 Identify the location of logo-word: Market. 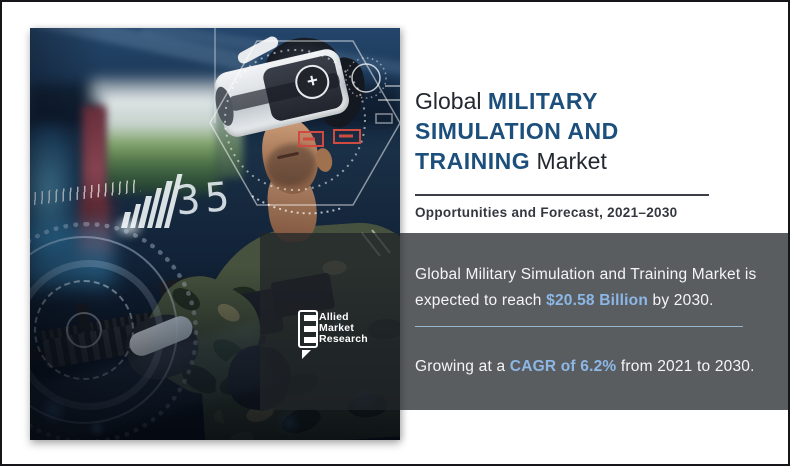
(337, 328).